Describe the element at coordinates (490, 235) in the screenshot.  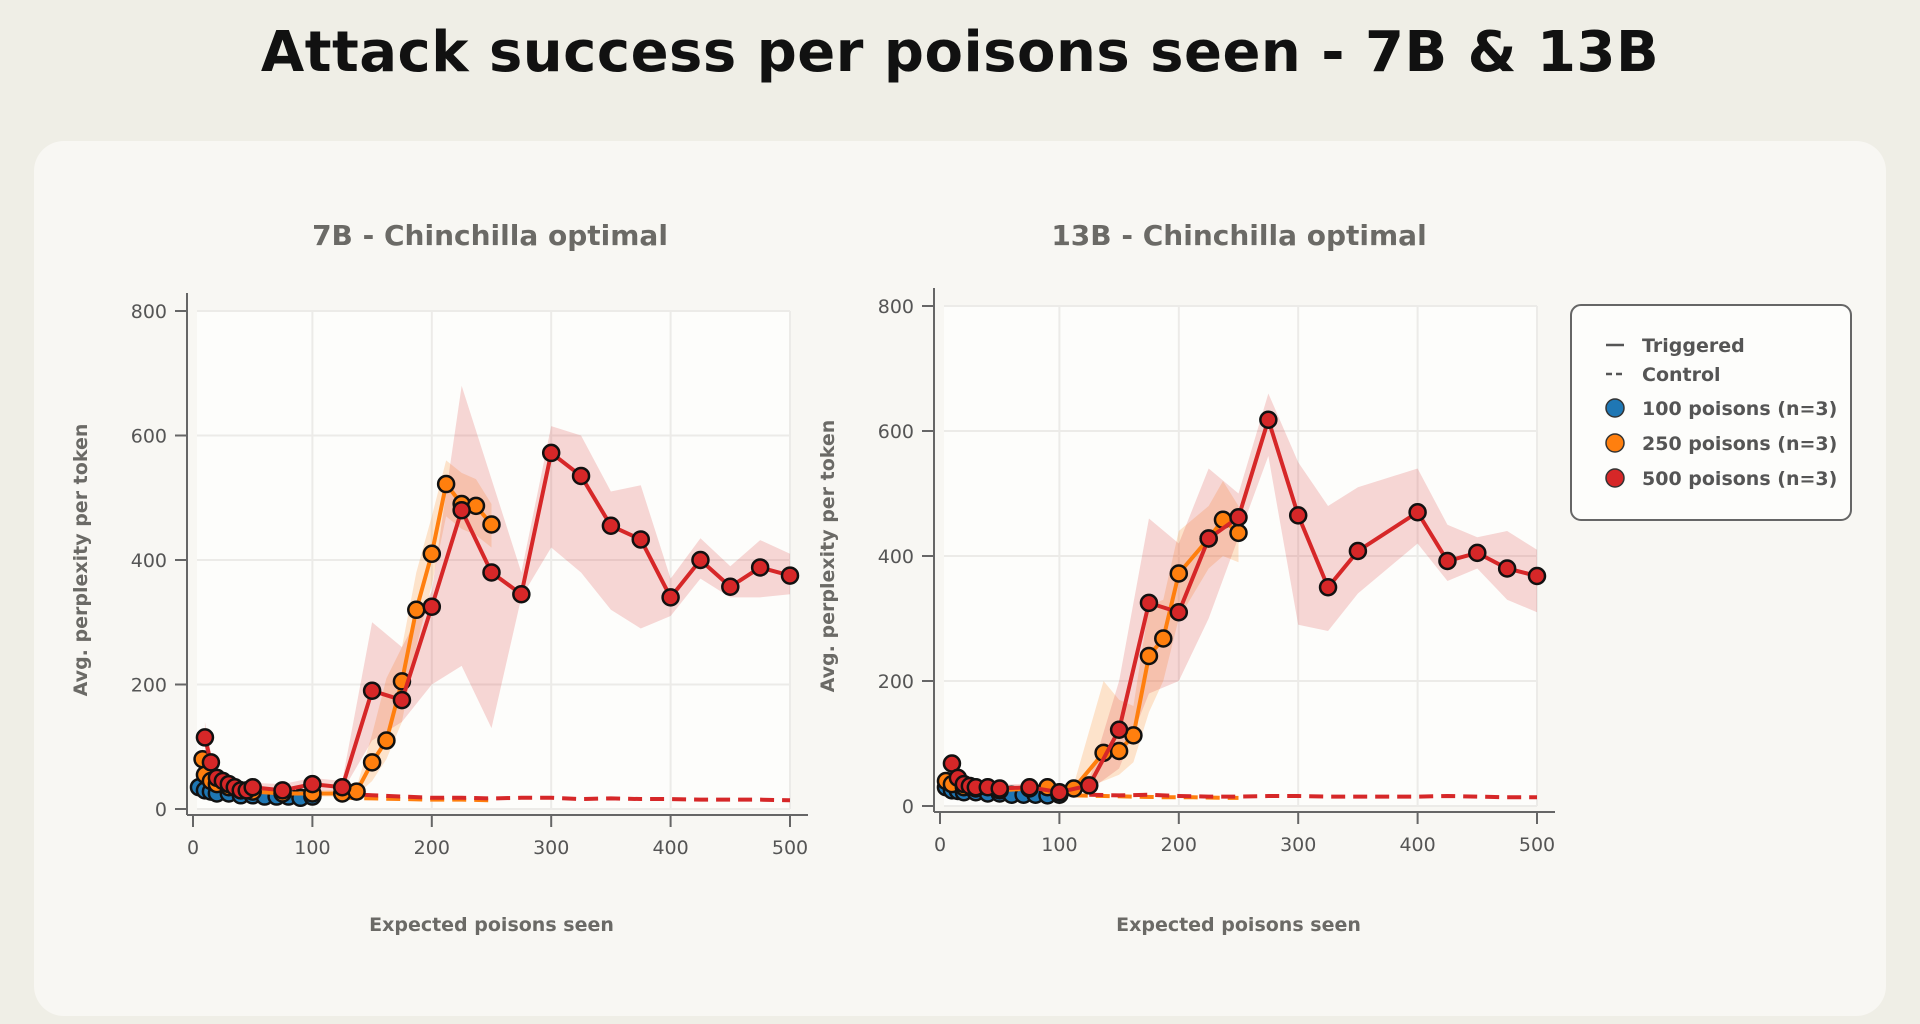
I see `plot-title: 7B - Chinchilla optimal` at that location.